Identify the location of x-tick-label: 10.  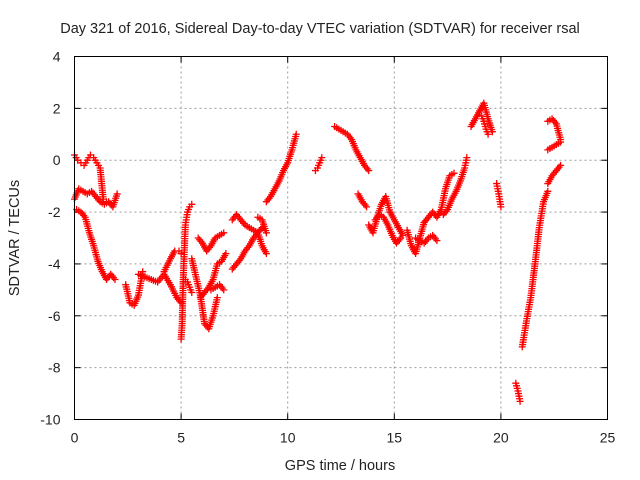
(288, 438).